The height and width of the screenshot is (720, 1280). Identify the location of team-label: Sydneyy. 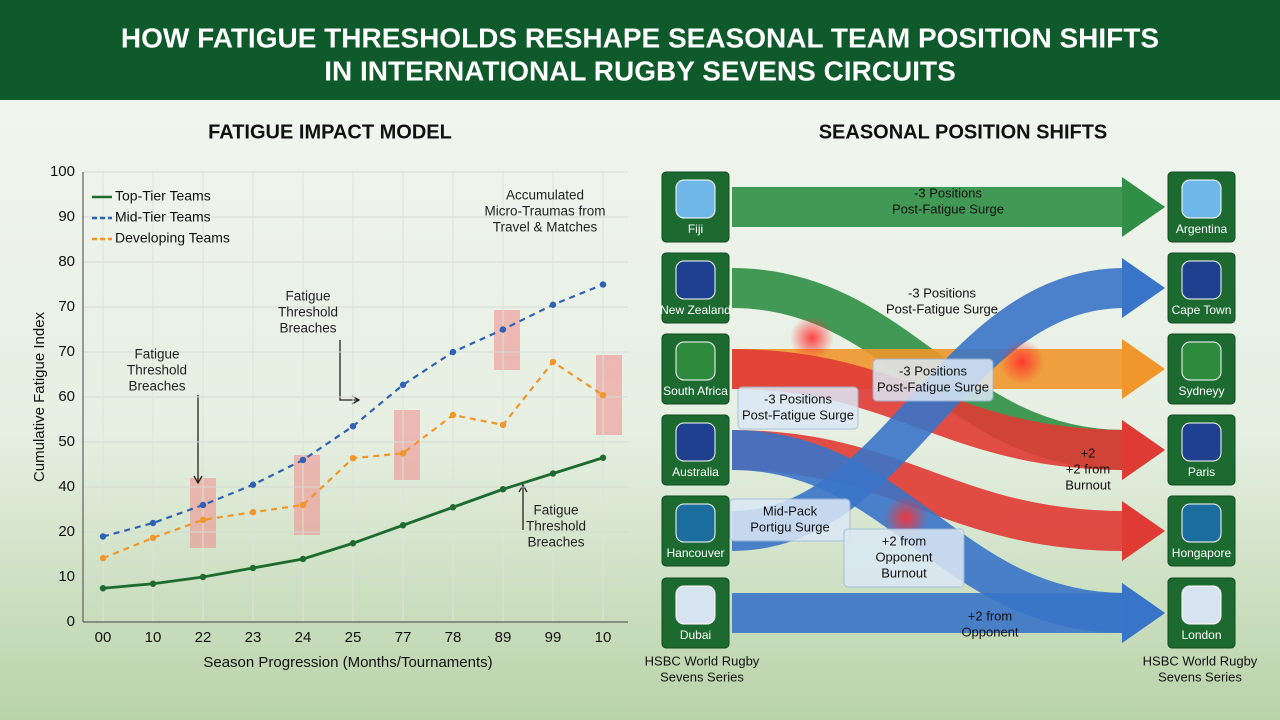
(1201, 391).